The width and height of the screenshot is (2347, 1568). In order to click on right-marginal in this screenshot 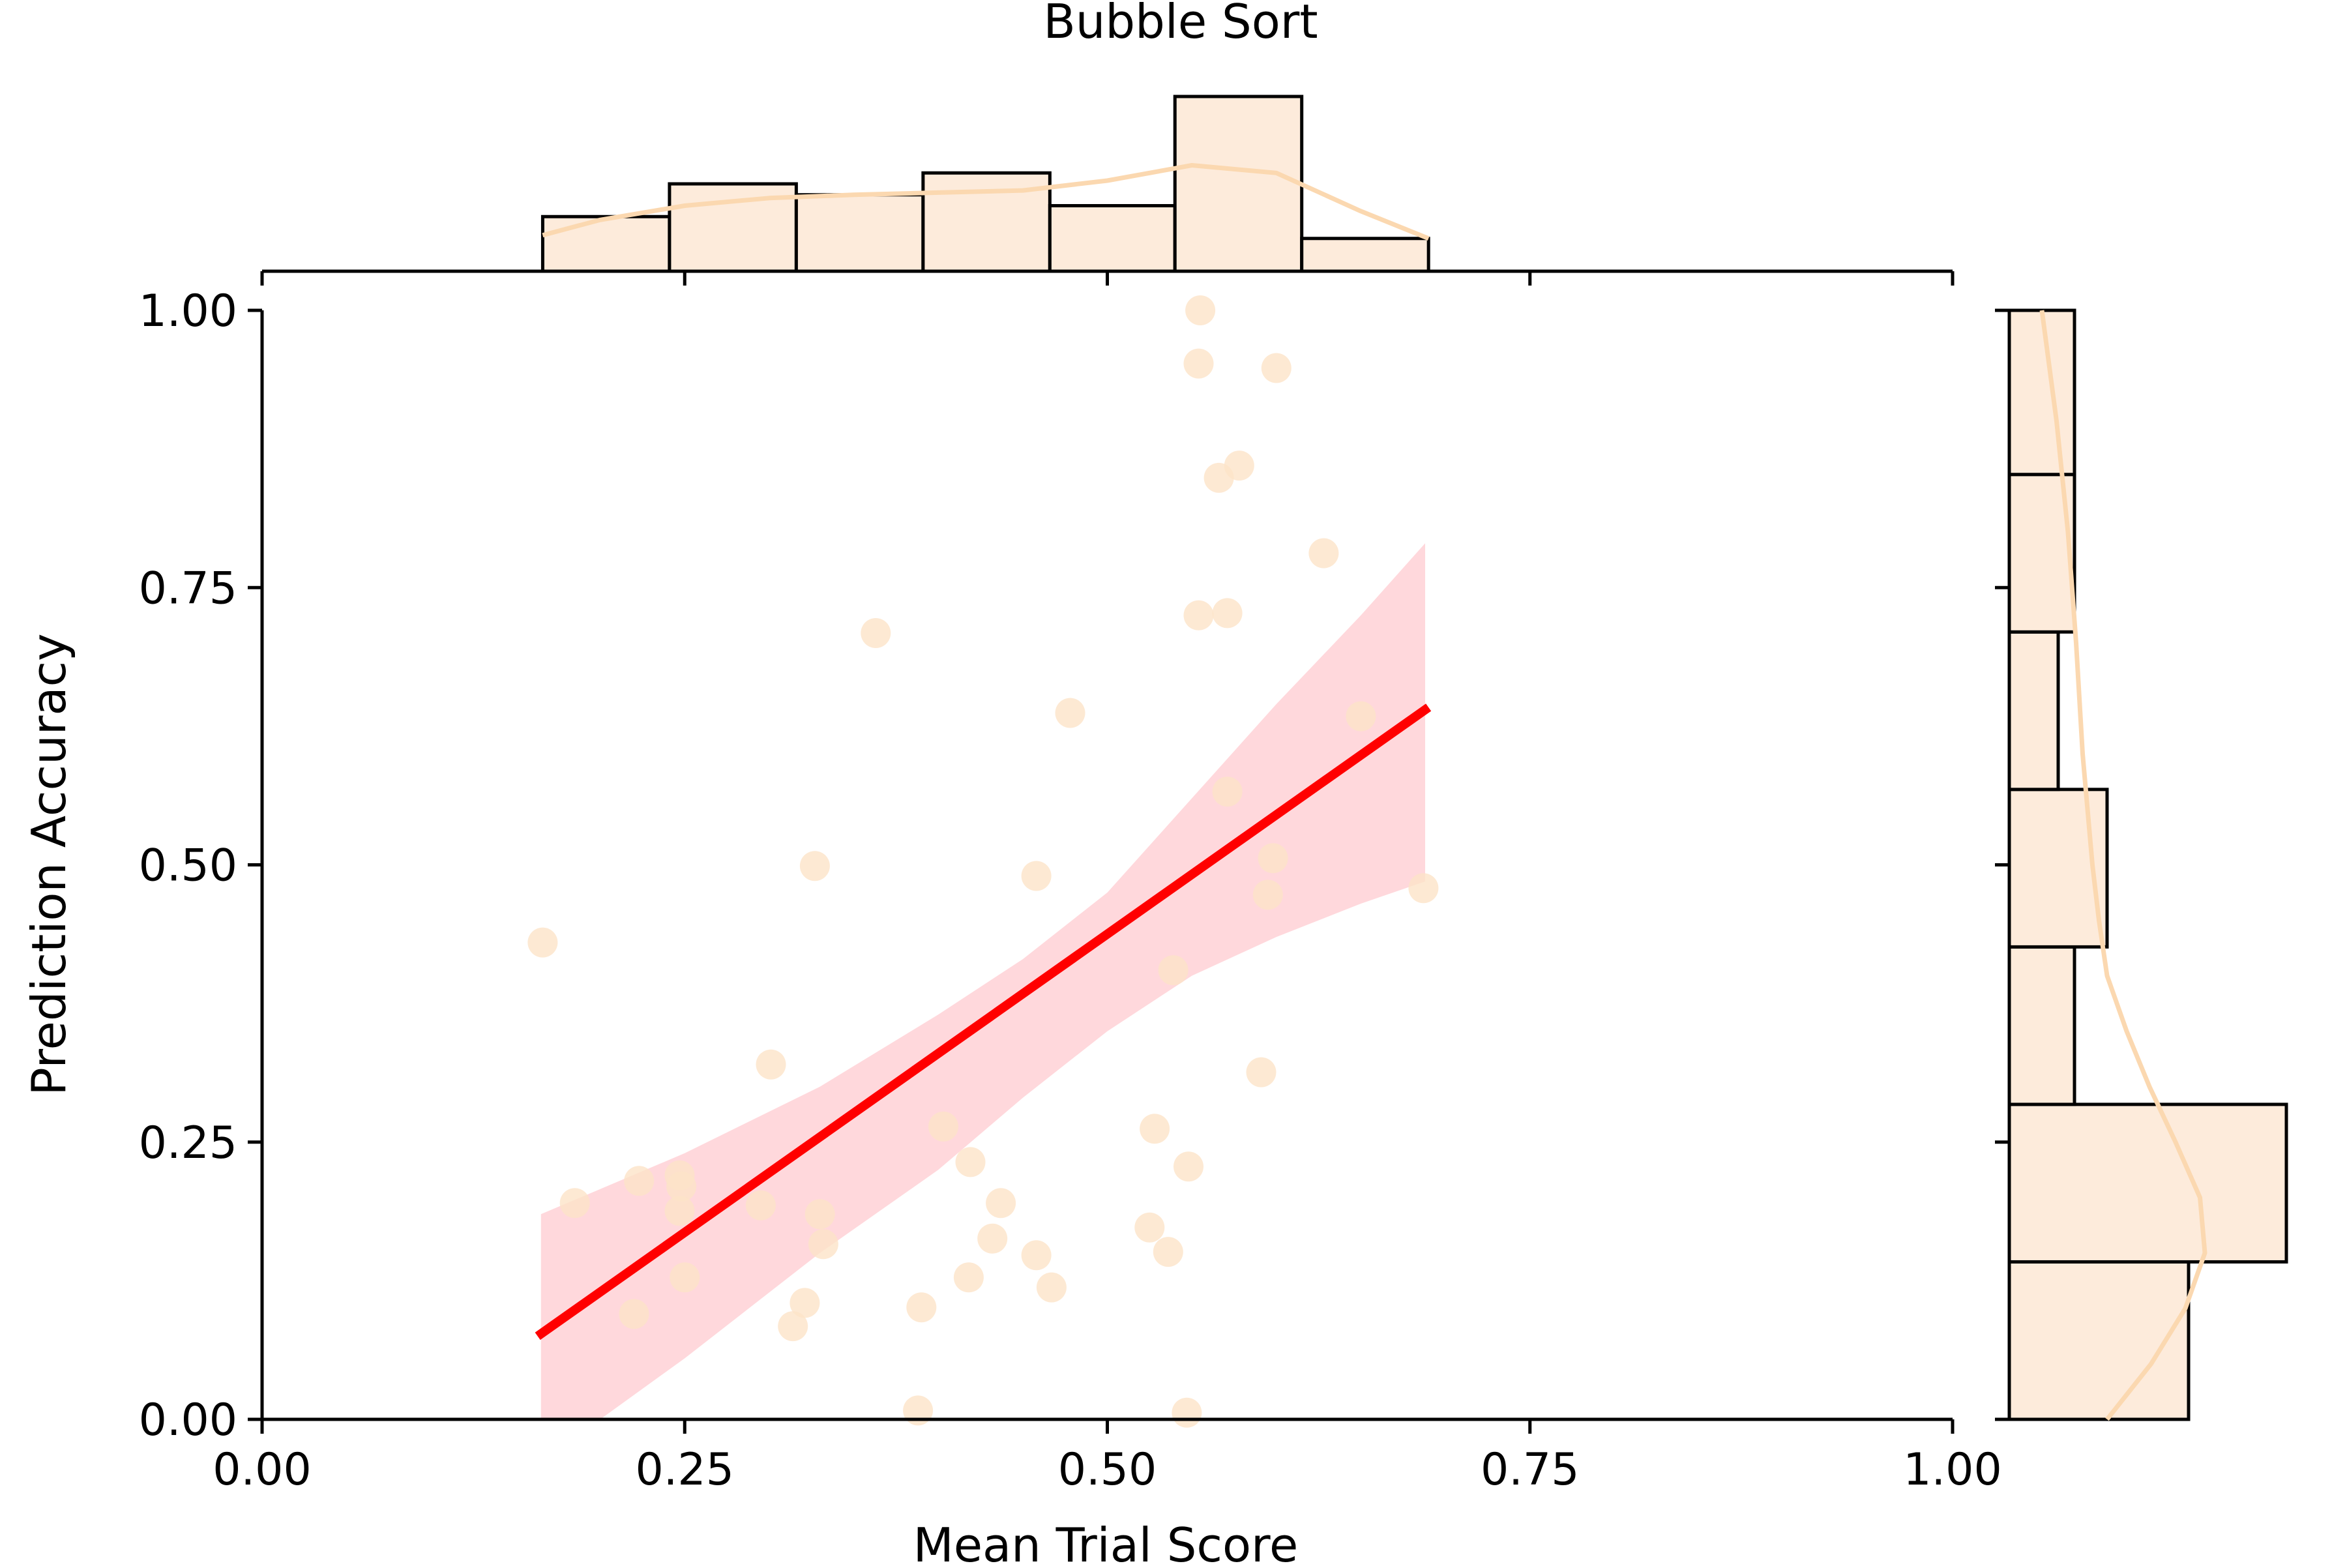, I will do `click(2141, 864)`.